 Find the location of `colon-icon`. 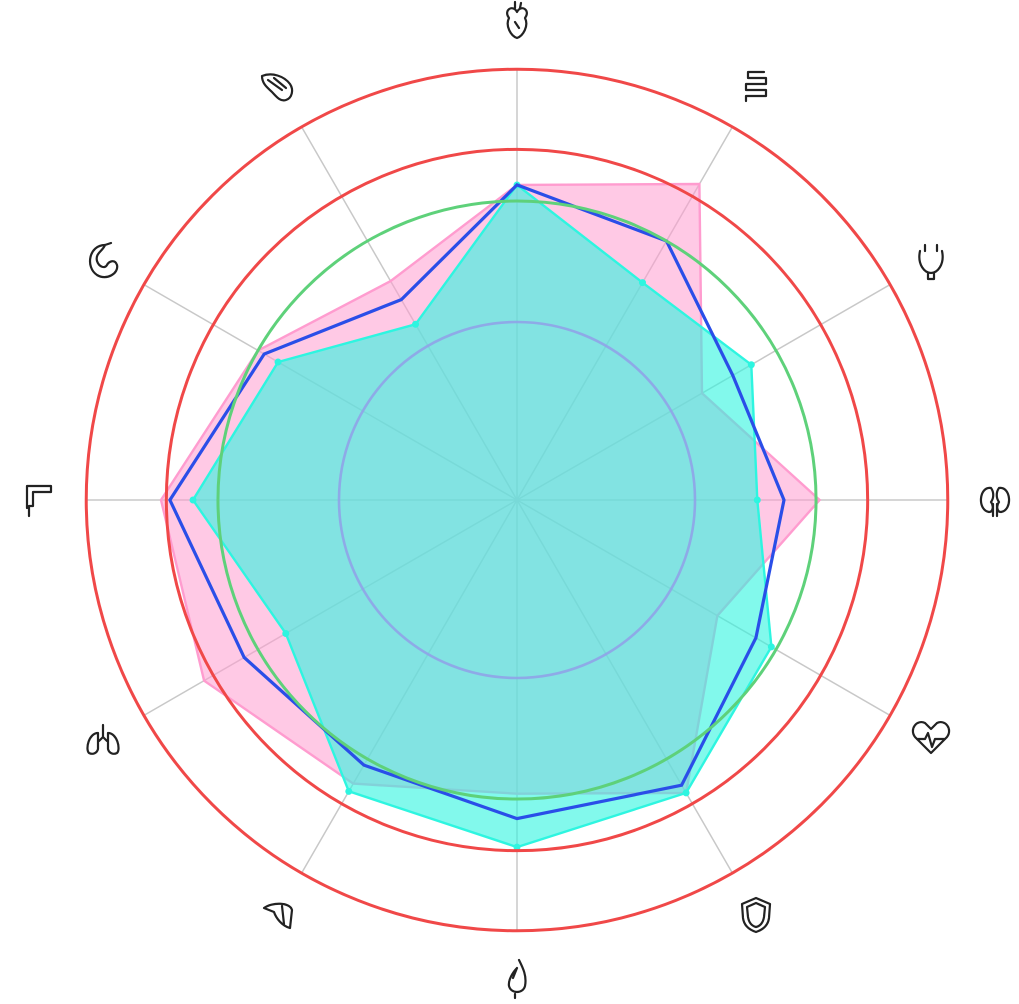

colon-icon is located at coordinates (39, 501).